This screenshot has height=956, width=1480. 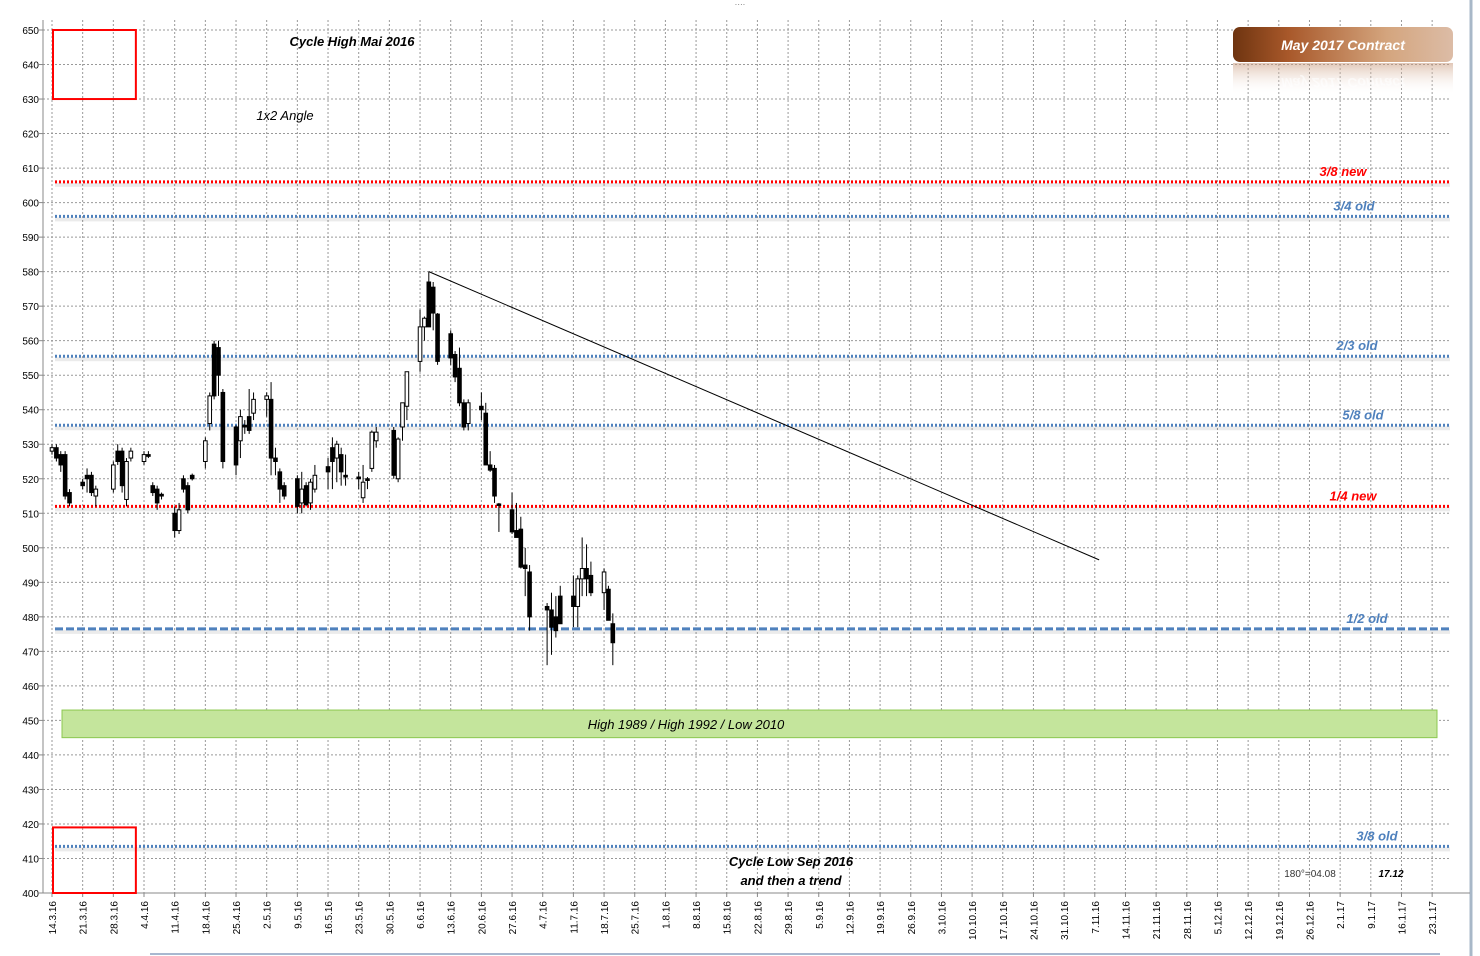 I want to click on x-tick-label: 30.5.16, so click(x=390, y=918).